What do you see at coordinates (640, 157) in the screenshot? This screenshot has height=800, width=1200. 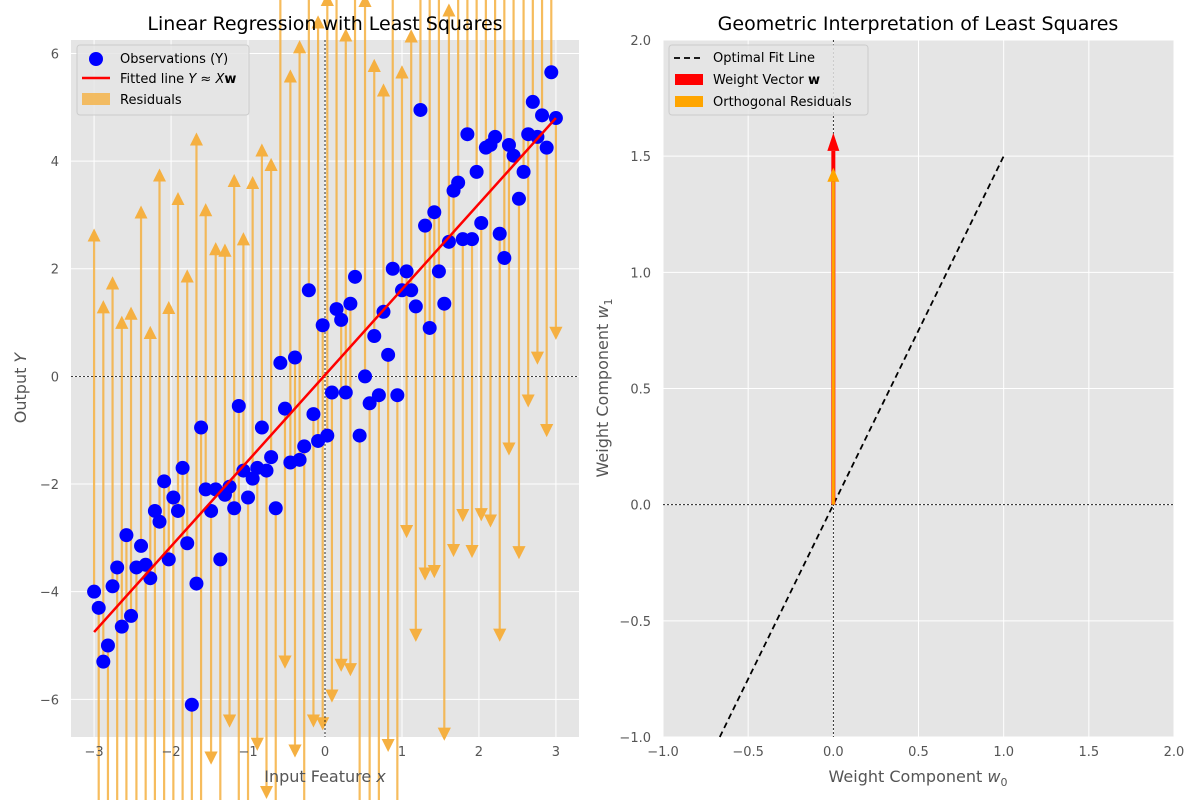 I see `y-tick-label: 1.5` at bounding box center [640, 157].